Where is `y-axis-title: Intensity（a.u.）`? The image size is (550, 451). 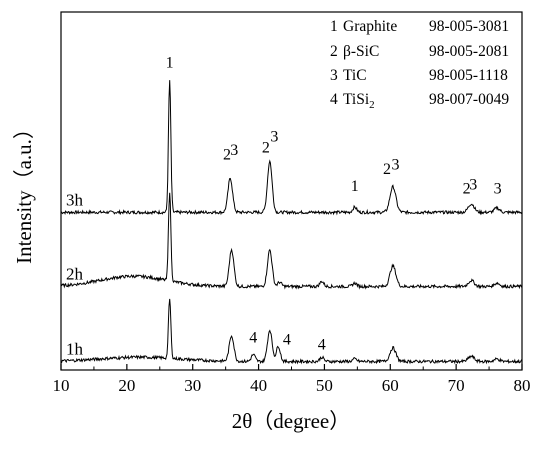 y-axis-title: Intensity（a.u.） is located at coordinates (24, 191).